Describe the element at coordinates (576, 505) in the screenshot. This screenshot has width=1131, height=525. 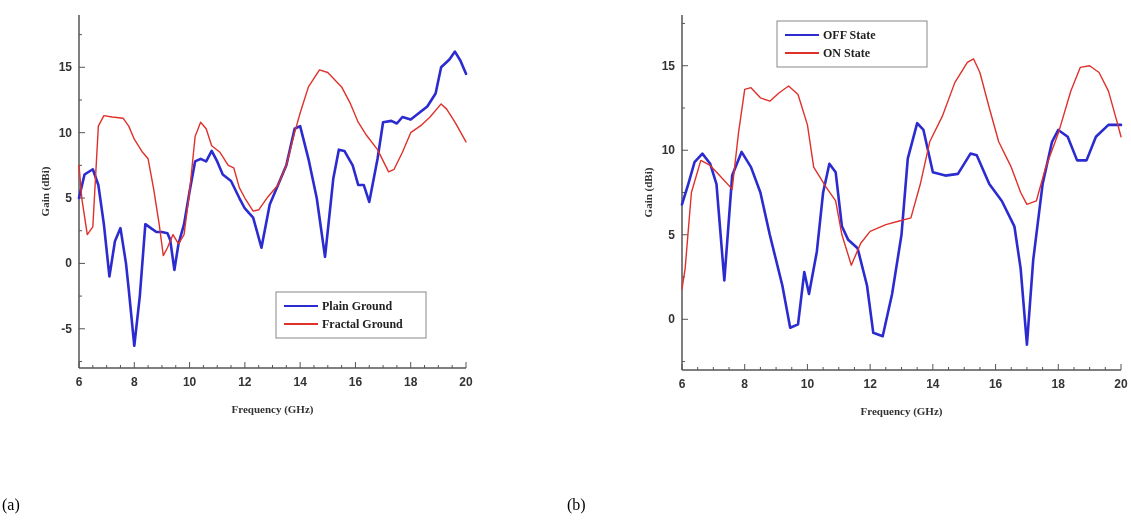
I see `text: (b)` at that location.